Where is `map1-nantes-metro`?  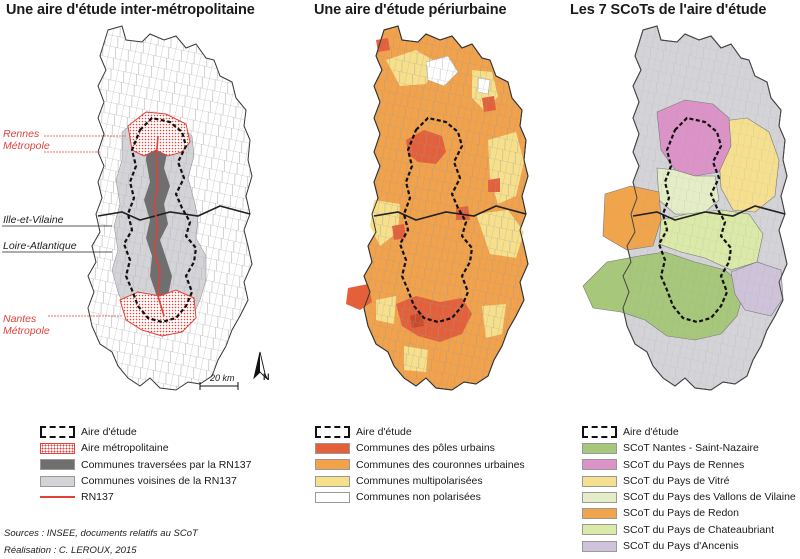 map1-nantes-metro is located at coordinates (158, 313).